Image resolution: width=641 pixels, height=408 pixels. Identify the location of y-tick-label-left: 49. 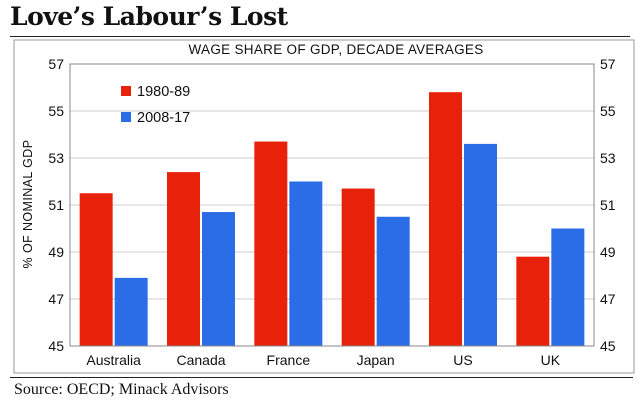
(56, 252).